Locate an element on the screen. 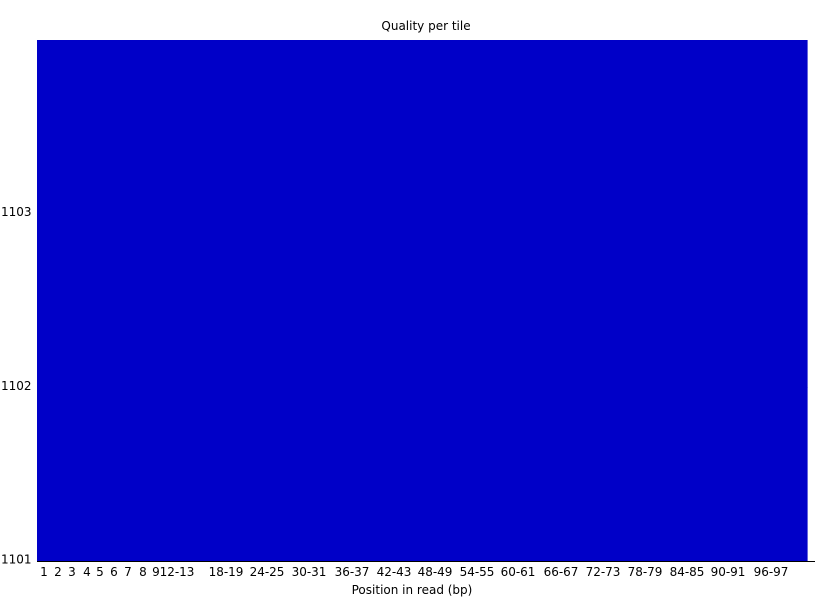 This screenshot has width=825, height=604. x-tick-label: 24-25 is located at coordinates (267, 572).